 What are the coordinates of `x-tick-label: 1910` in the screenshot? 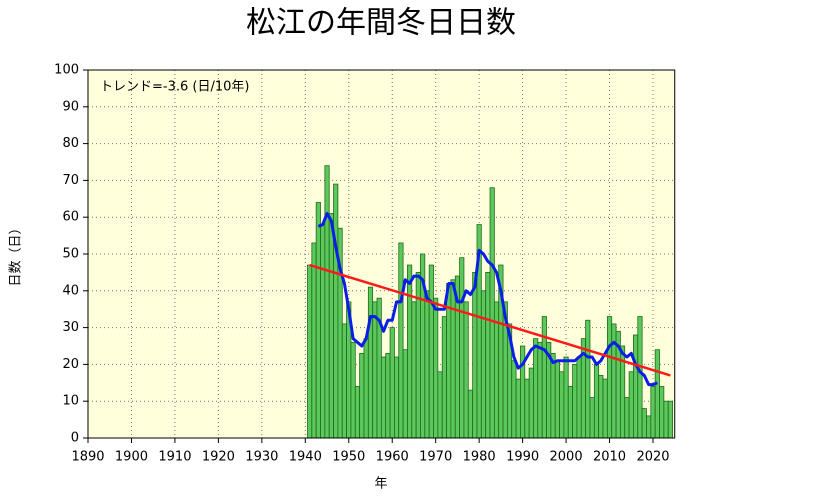 It's located at (174, 457).